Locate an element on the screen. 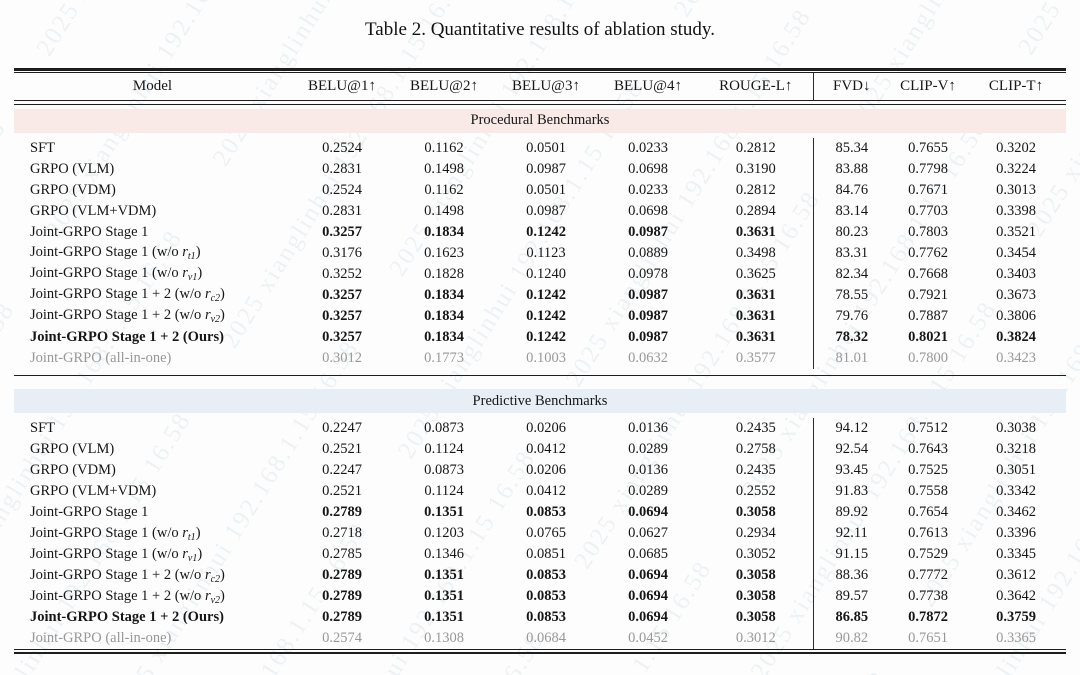 The width and height of the screenshot is (1080, 675). value-cell: 0.7921 is located at coordinates (928, 294).